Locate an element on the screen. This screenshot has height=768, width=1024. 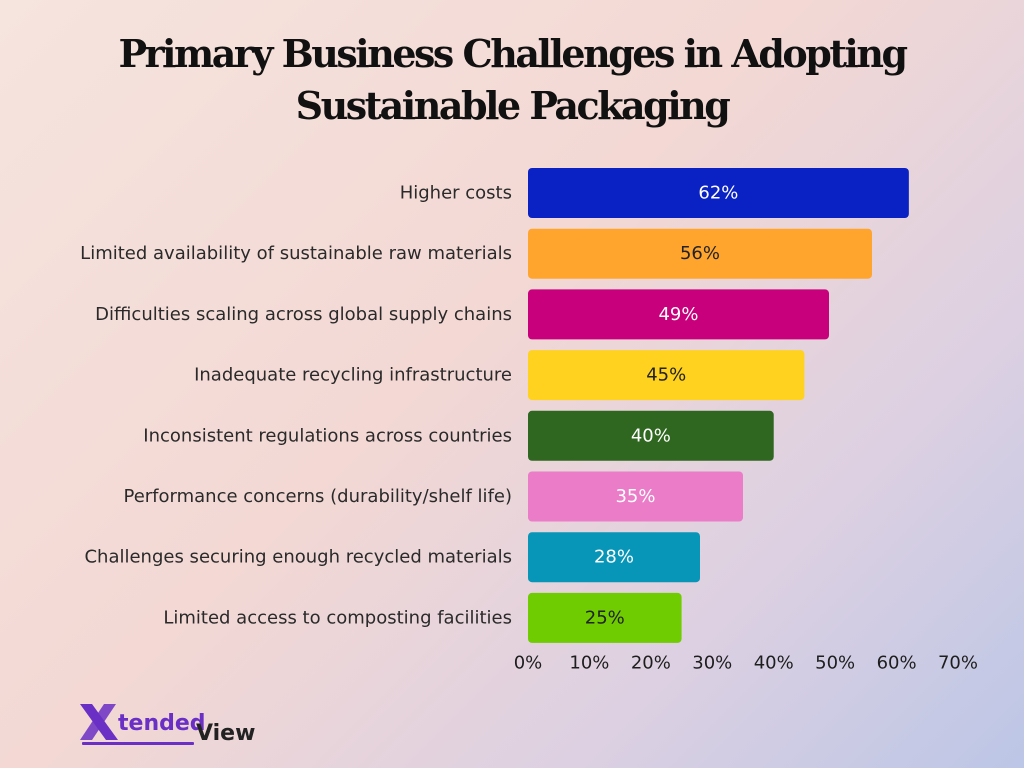
logo-x-mark-icon is located at coordinates (137, 724).